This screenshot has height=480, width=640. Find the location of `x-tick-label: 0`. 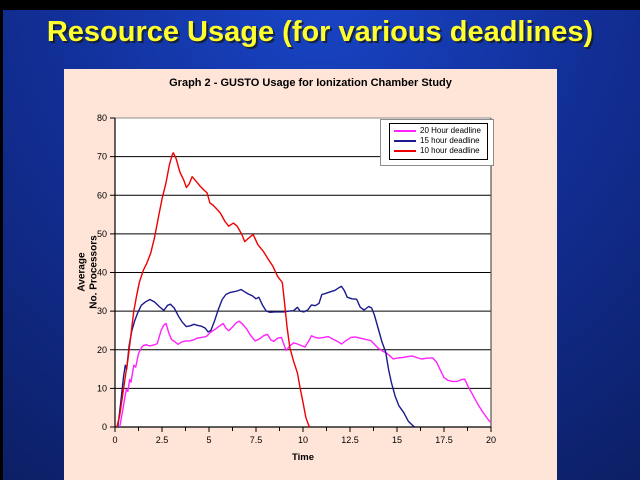

x-tick-label: 0 is located at coordinates (114, 440).